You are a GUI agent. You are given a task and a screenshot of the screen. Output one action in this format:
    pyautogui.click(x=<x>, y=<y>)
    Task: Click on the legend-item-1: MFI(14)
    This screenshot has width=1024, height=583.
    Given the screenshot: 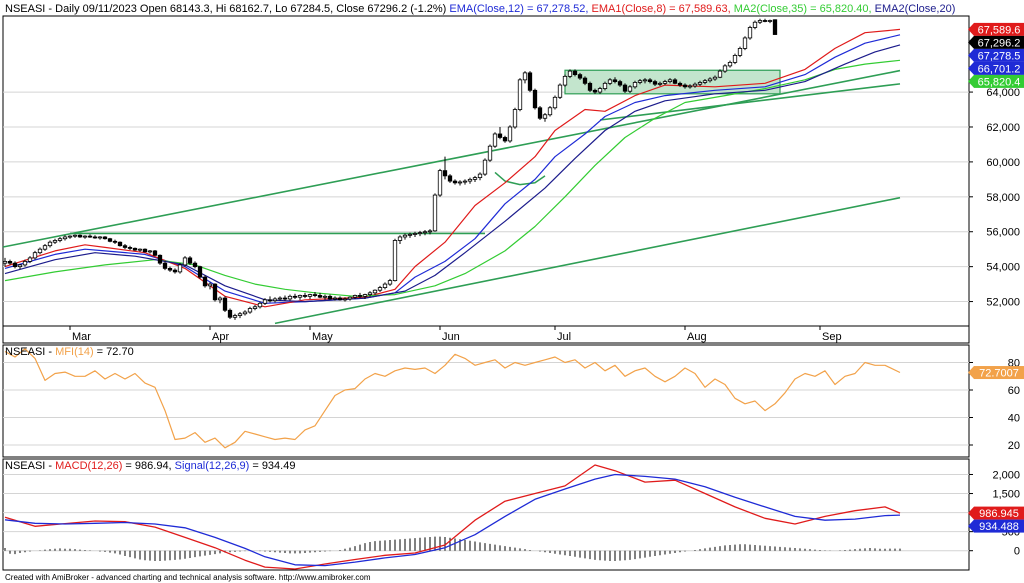 What is the action you would take?
    pyautogui.click(x=74, y=352)
    